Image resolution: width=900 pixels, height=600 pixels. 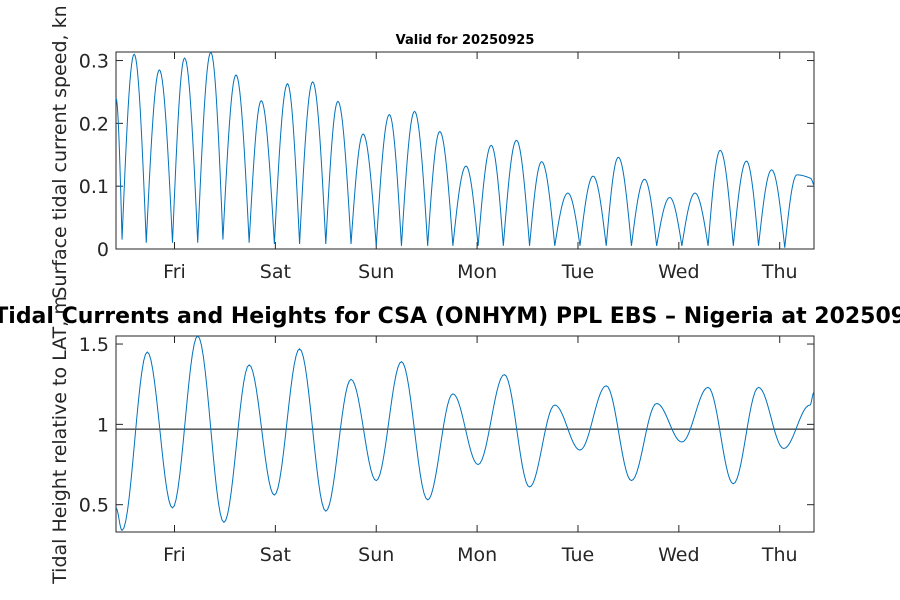 I want to click on current-speed-x-tick-label: Sun, so click(x=376, y=272).